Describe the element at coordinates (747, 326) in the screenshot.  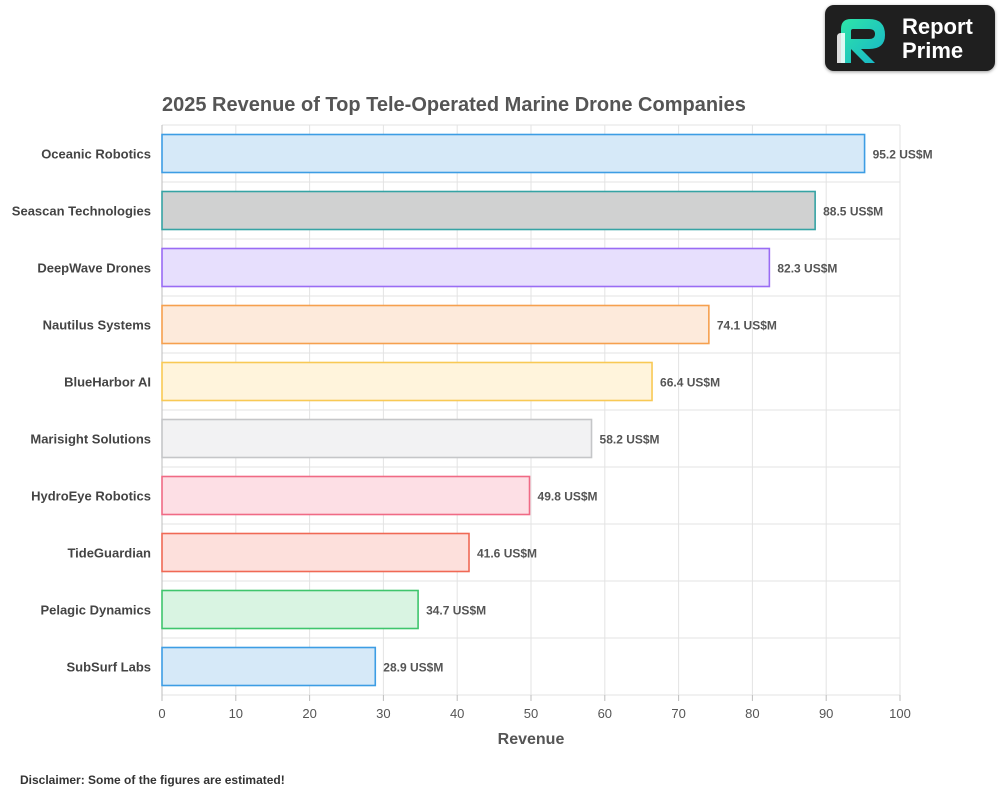
I see `value-label: 74.1 US$M` at that location.